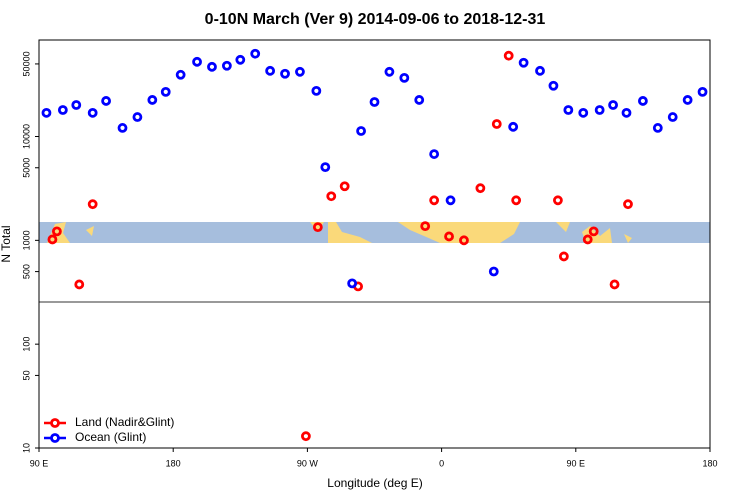 This screenshot has height=500, width=750. What do you see at coordinates (124, 422) in the screenshot?
I see `legend-label: Land (Nadir&Glint)` at bounding box center [124, 422].